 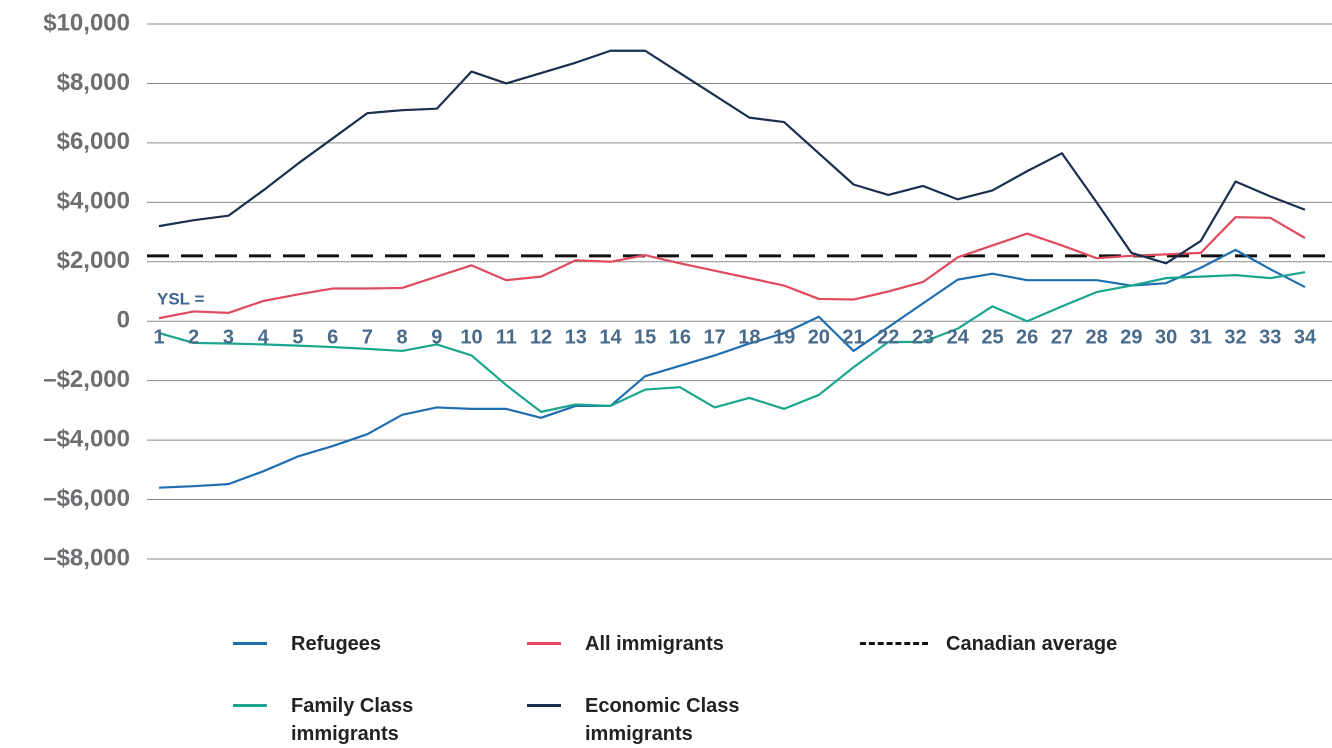 What do you see at coordinates (228, 337) in the screenshot?
I see `x-tick-label: 3` at bounding box center [228, 337].